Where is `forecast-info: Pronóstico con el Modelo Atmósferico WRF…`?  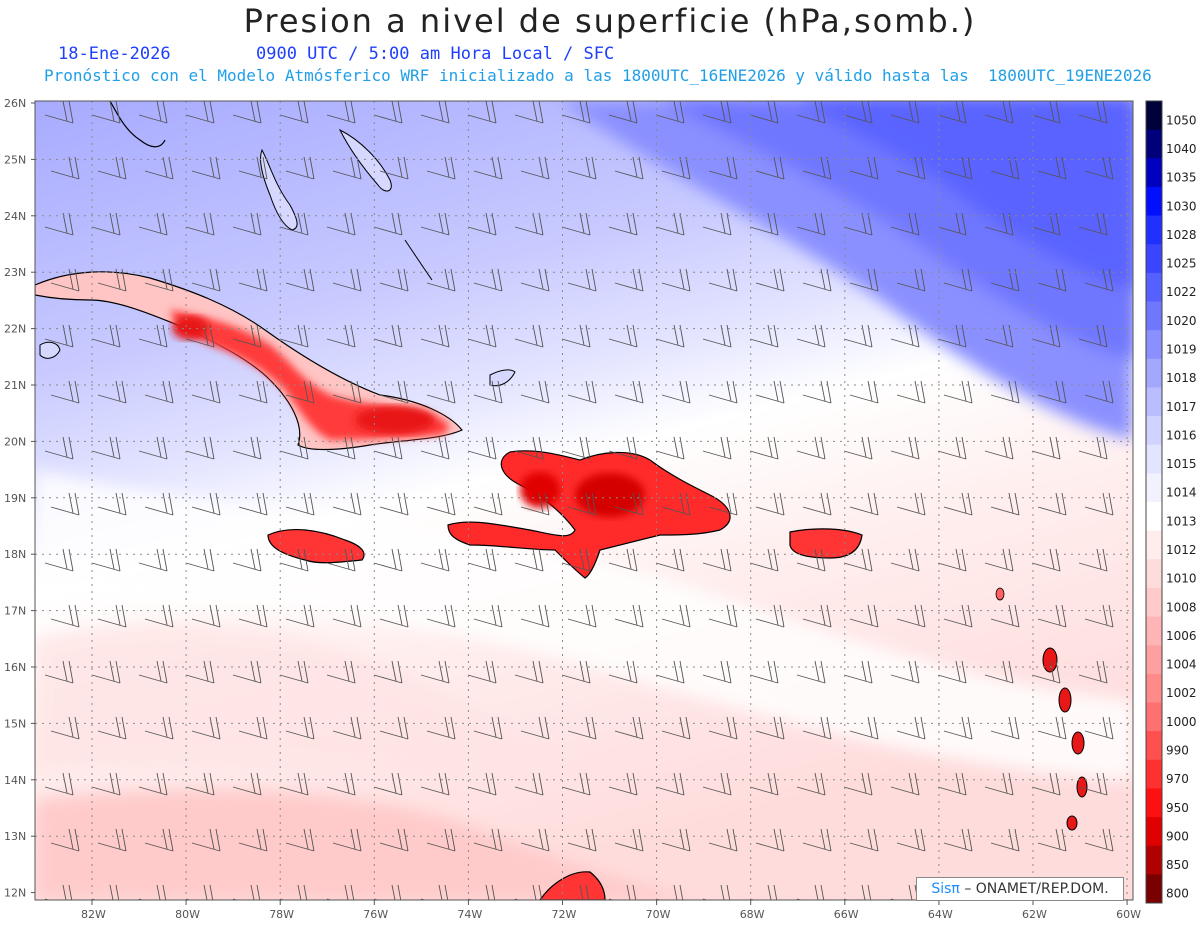
forecast-info: Pronóstico con el Modelo Atmósferico WRF… is located at coordinates (598, 75).